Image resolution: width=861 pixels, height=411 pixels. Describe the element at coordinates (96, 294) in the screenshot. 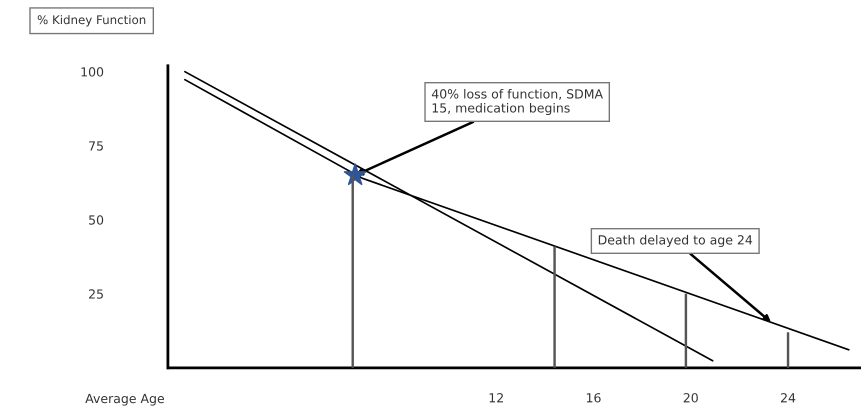

I see `y-tick-label: 25` at that location.